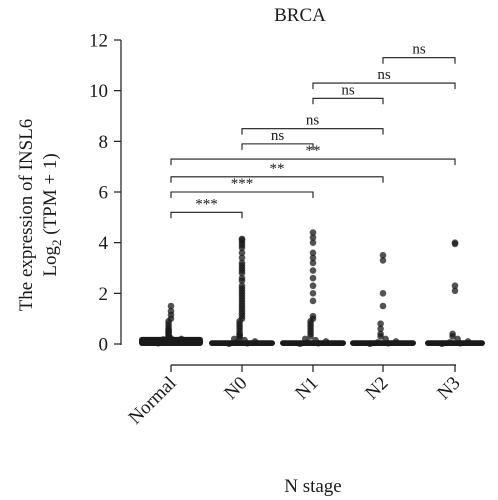 Image resolution: width=498 pixels, height=500 pixels. Describe the element at coordinates (52, 214) in the screenshot. I see `y-axis-label-line2: Log2 (TPM + 1)` at that location.